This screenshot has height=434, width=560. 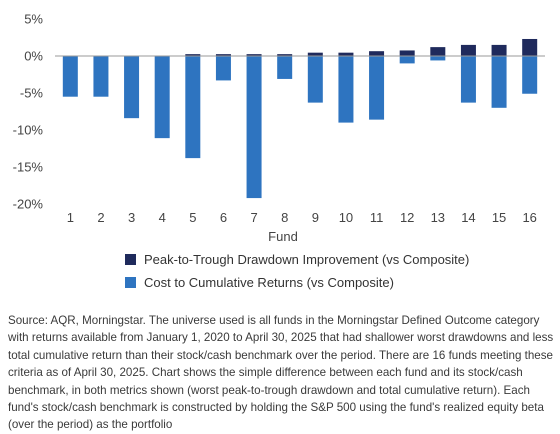 I want to click on x-tick-label: 16, so click(x=529, y=217).